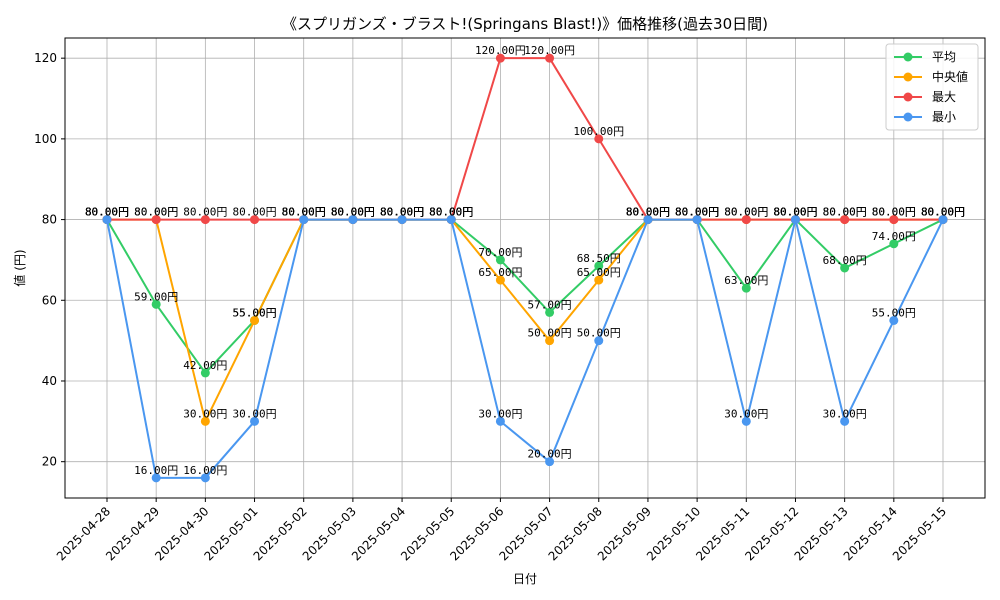 This screenshot has height=600, width=1000. I want to click on data-label: 70.00円, so click(500, 252).